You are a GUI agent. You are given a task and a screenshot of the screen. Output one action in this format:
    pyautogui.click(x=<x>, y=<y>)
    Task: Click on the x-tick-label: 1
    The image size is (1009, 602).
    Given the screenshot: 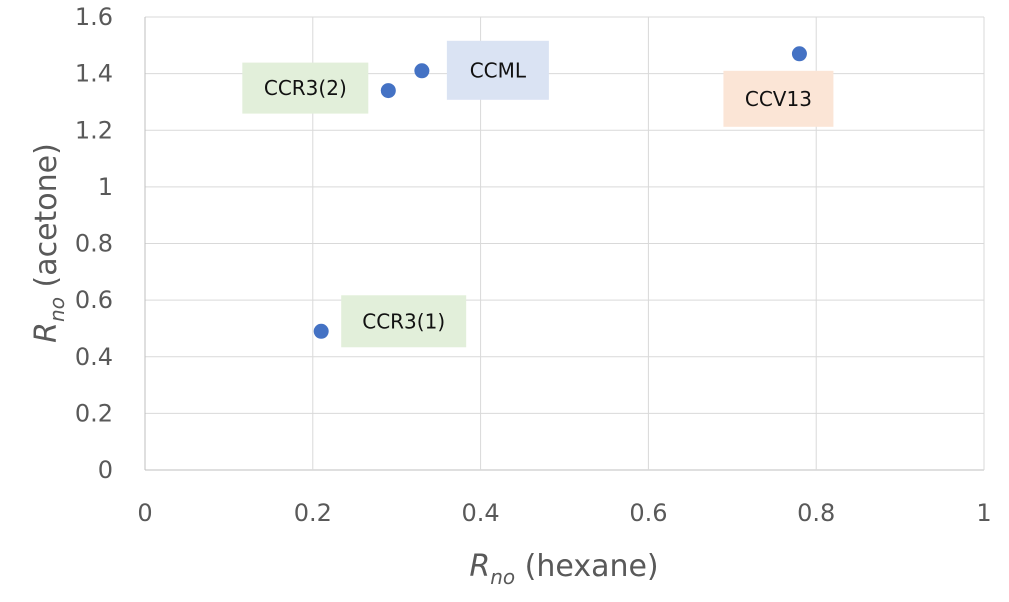 What is the action you would take?
    pyautogui.click(x=983, y=513)
    